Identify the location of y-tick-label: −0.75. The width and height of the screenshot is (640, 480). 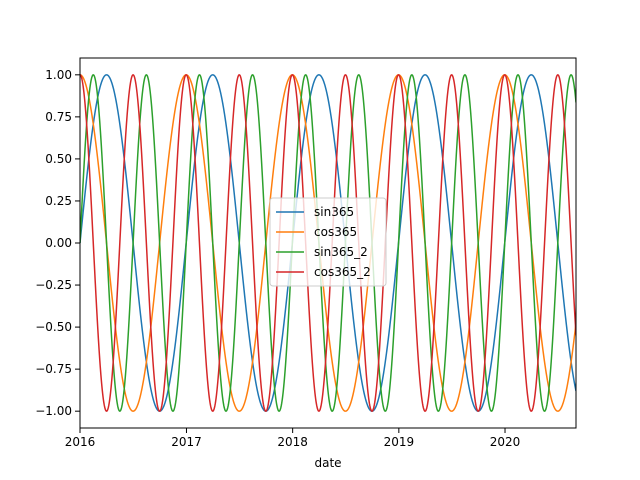
(53, 369).